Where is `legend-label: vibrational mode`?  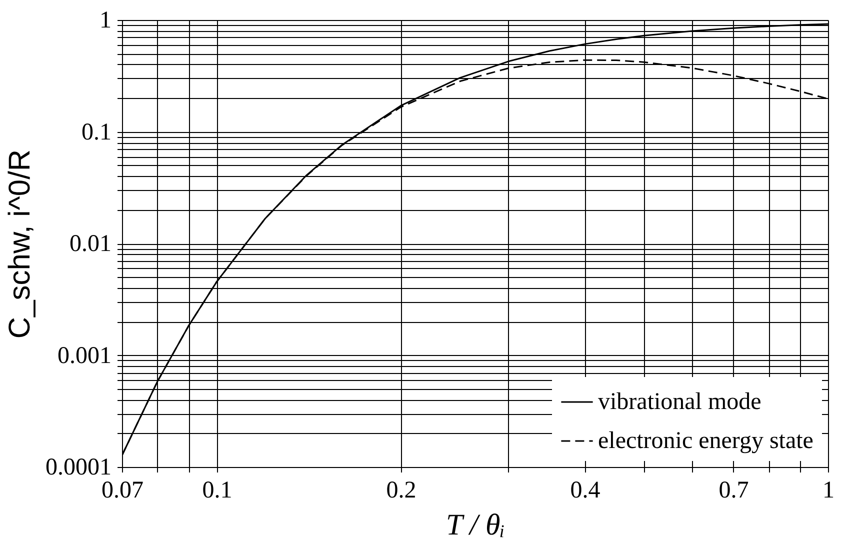 legend-label: vibrational mode is located at coordinates (680, 402).